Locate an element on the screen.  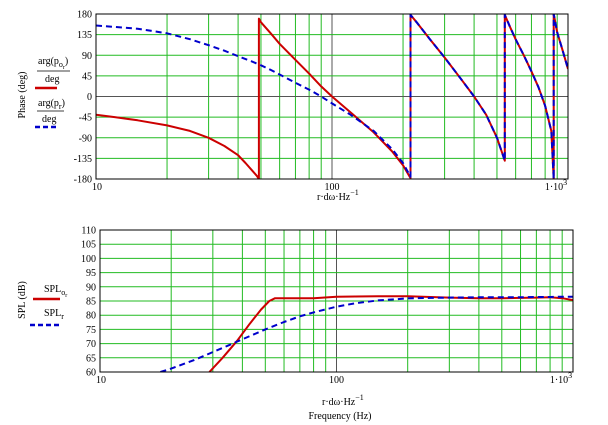
spl-xtick-label: 1·10³ is located at coordinates (561, 378).